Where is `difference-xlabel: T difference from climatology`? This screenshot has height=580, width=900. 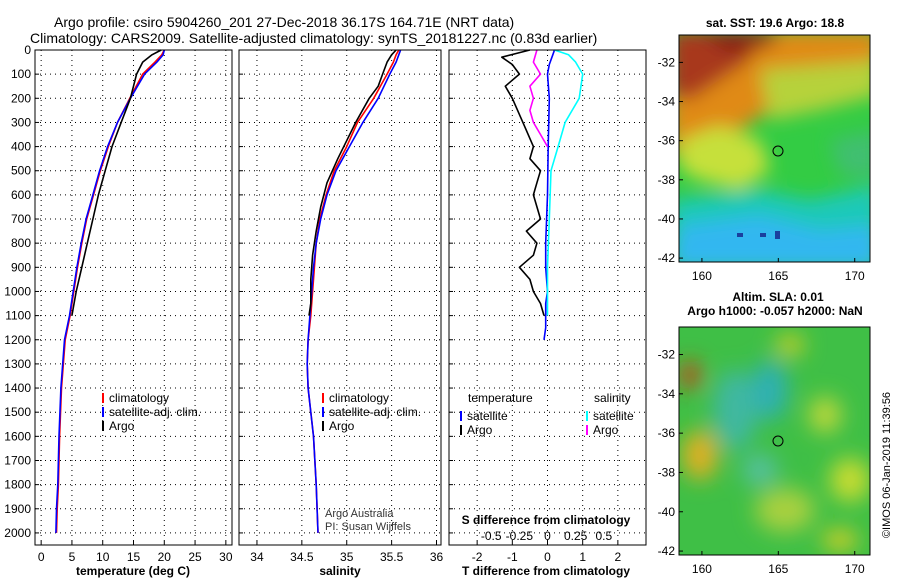
difference-xlabel: T difference from climatology is located at coordinates (546, 571).